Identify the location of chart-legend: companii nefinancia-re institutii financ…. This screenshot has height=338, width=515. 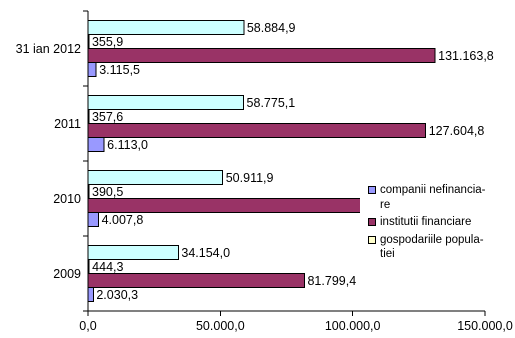
(436, 221).